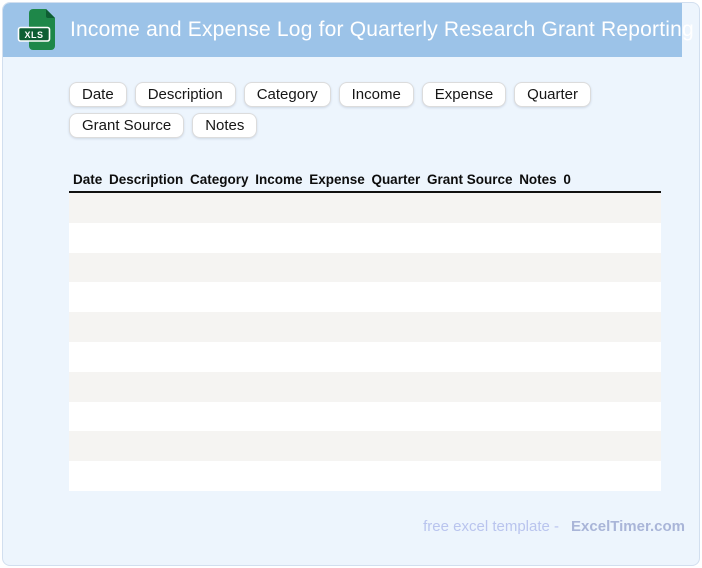  What do you see at coordinates (337, 179) in the screenshot?
I see `column-header-expense: Expense` at bounding box center [337, 179].